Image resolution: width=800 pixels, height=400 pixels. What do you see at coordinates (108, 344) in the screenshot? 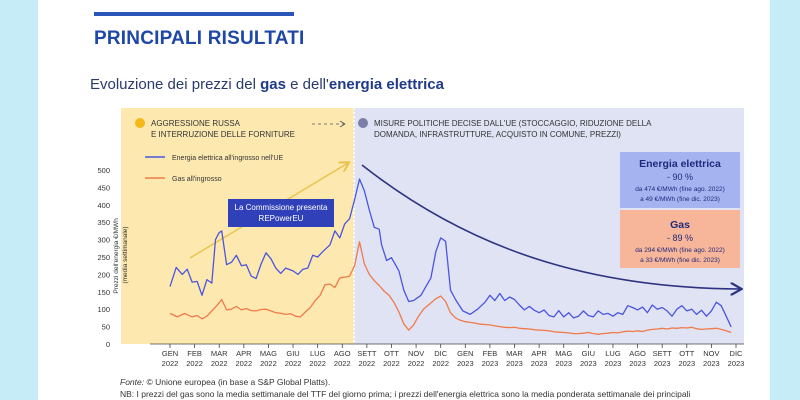
I see `y-tick-label: 0` at bounding box center [108, 344].